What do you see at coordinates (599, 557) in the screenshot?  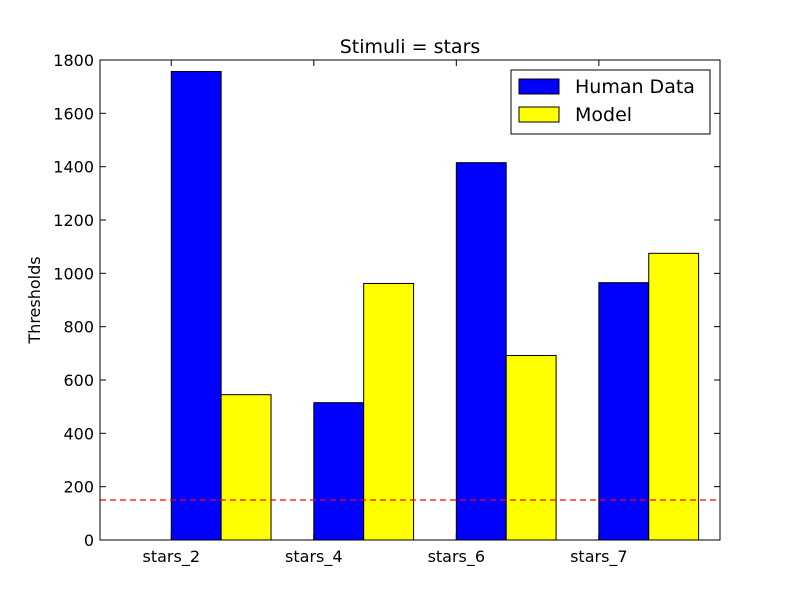 I see `x-tick-label: stars_7` at bounding box center [599, 557].